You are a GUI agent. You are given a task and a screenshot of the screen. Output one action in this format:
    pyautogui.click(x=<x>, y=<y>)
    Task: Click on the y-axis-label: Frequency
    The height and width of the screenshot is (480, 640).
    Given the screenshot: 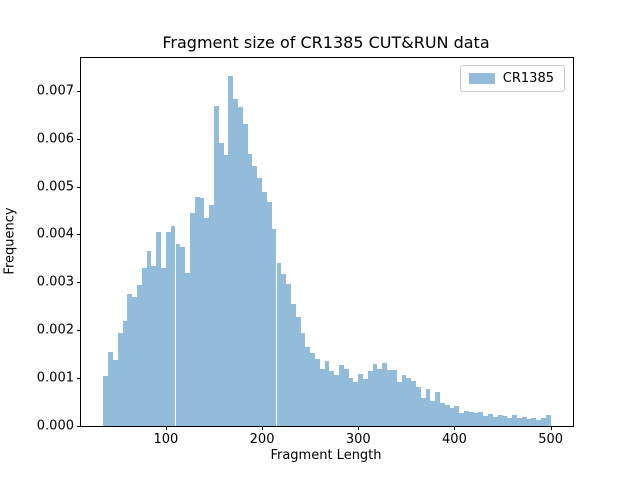 What is the action you would take?
    pyautogui.click(x=10, y=241)
    